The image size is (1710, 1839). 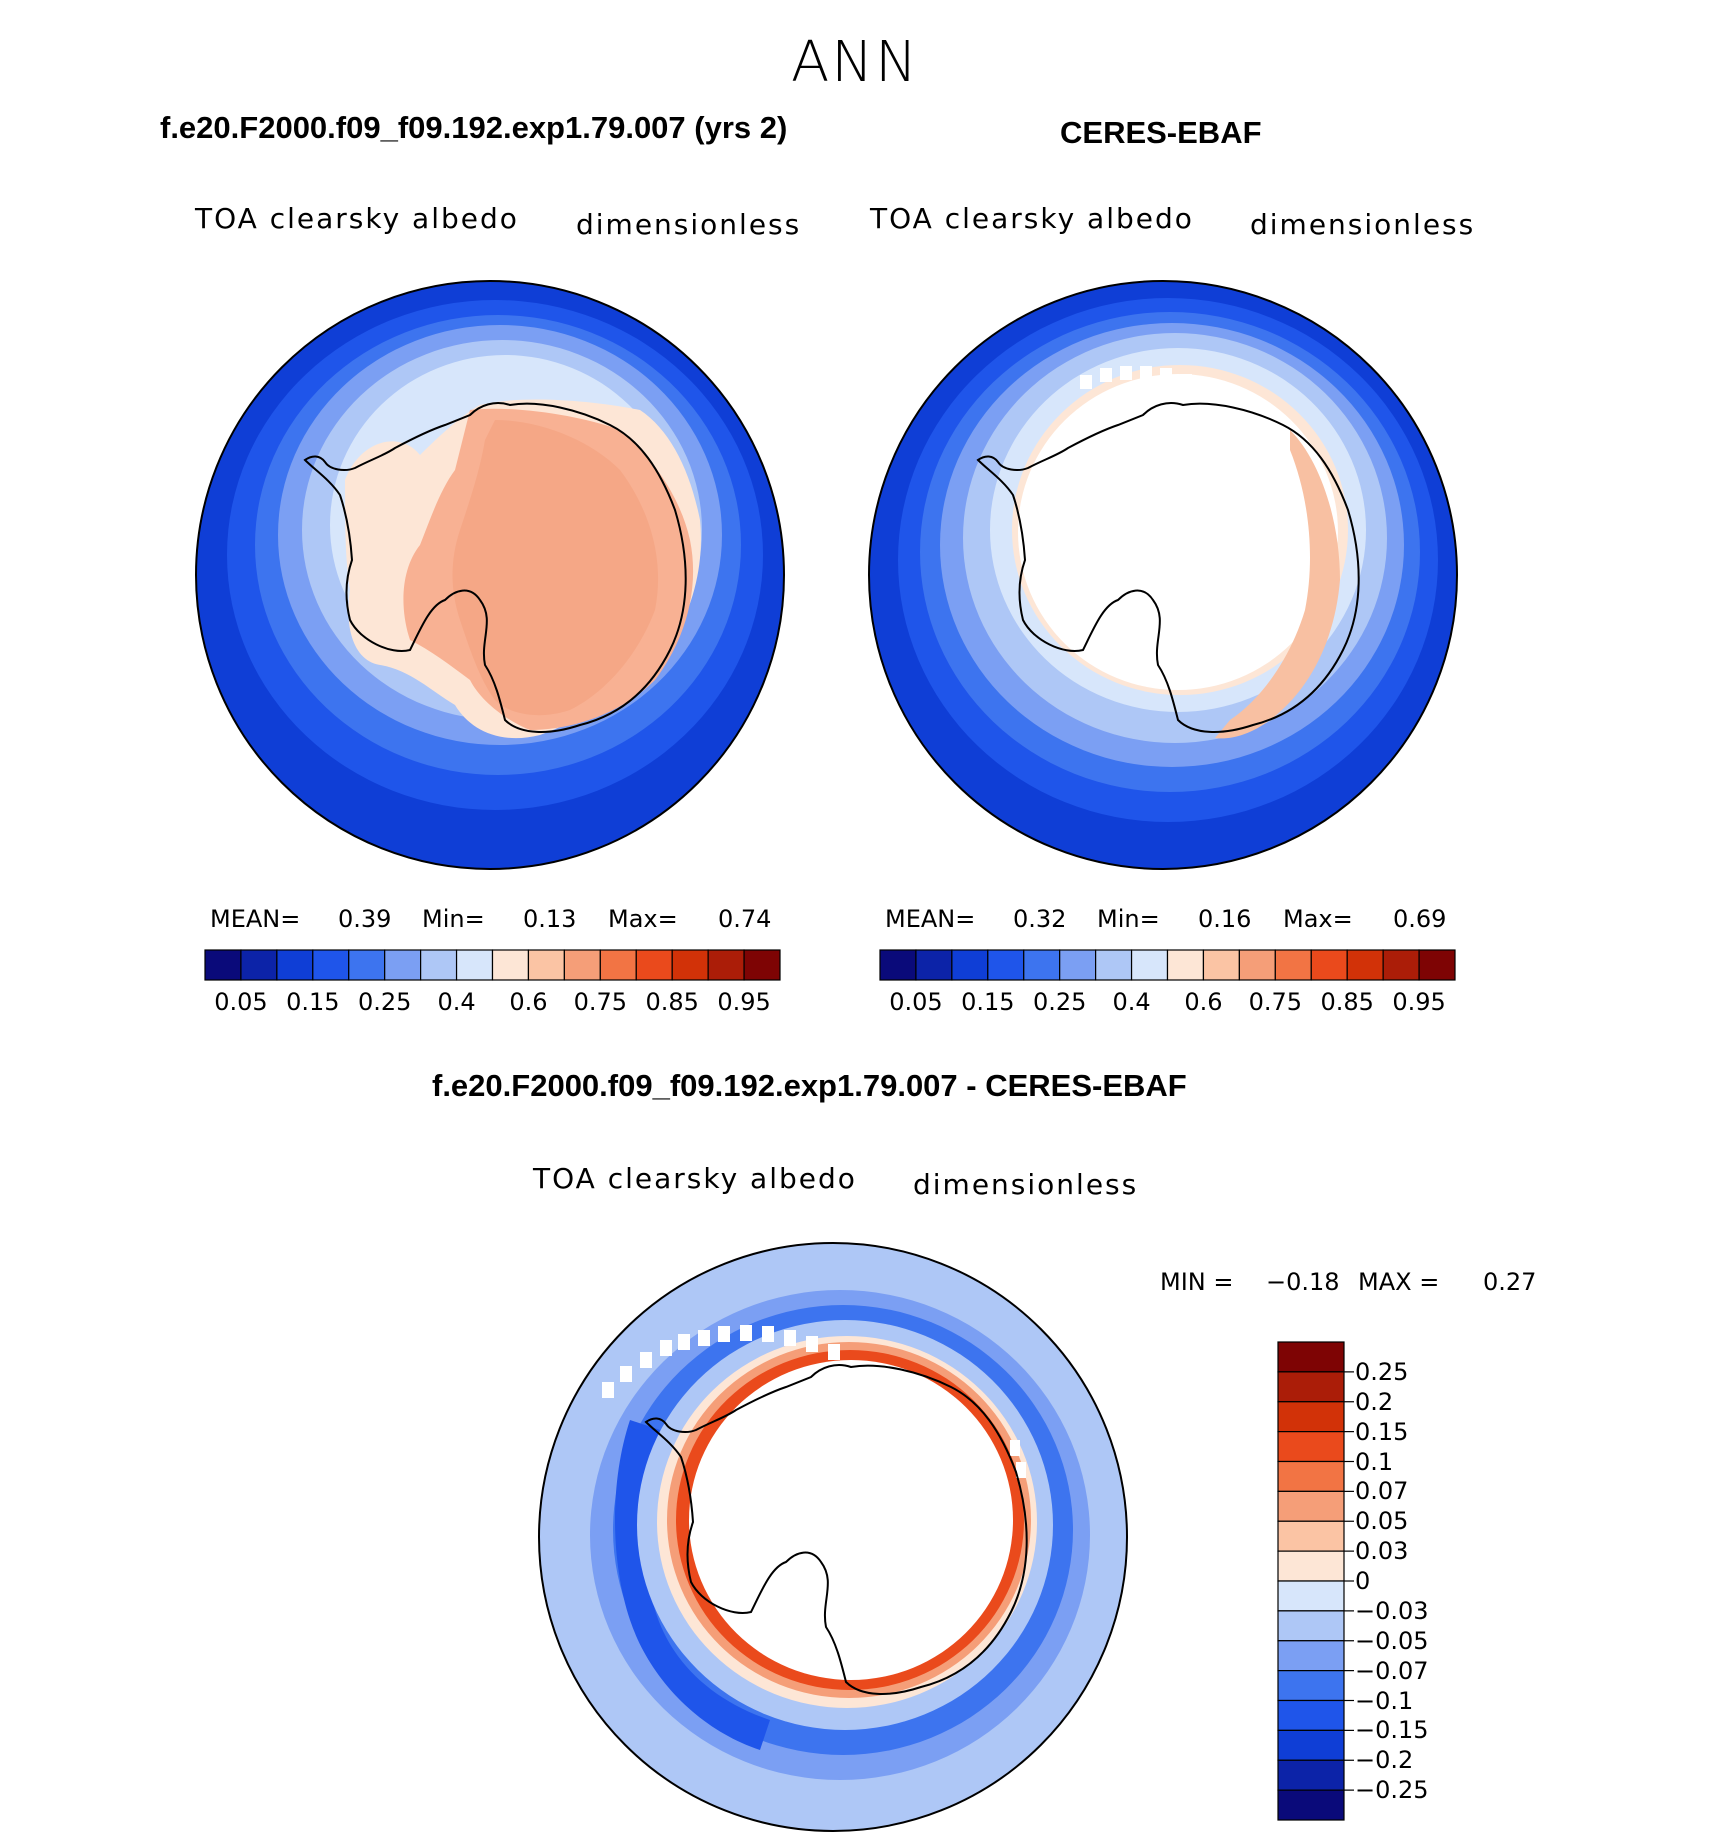 What do you see at coordinates (1382, 1371) in the screenshot?
I see `diff-tick: 0.25` at bounding box center [1382, 1371].